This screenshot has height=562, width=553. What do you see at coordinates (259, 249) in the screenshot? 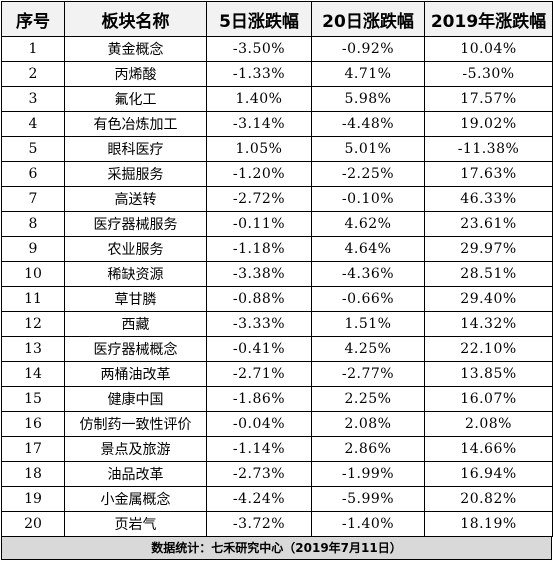
I see `cell-5day-change: -1.18%` at bounding box center [259, 249].